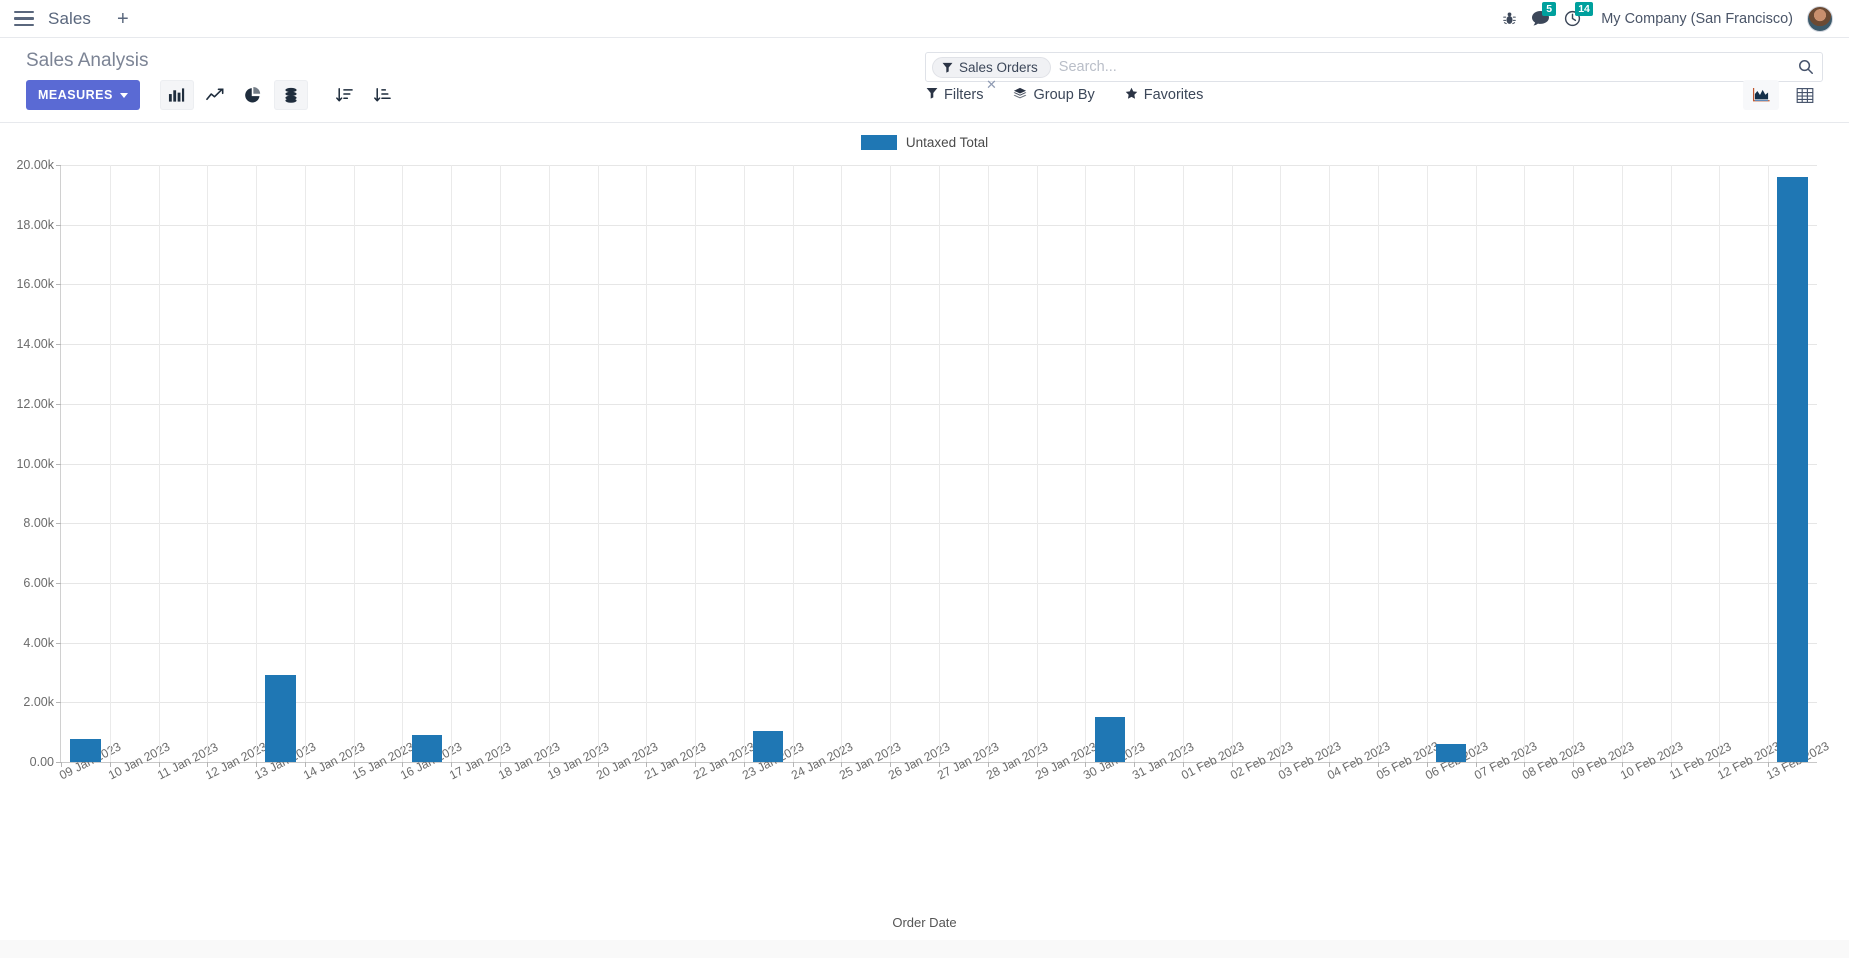  What do you see at coordinates (1509, 18) in the screenshot?
I see `bug-icon` at bounding box center [1509, 18].